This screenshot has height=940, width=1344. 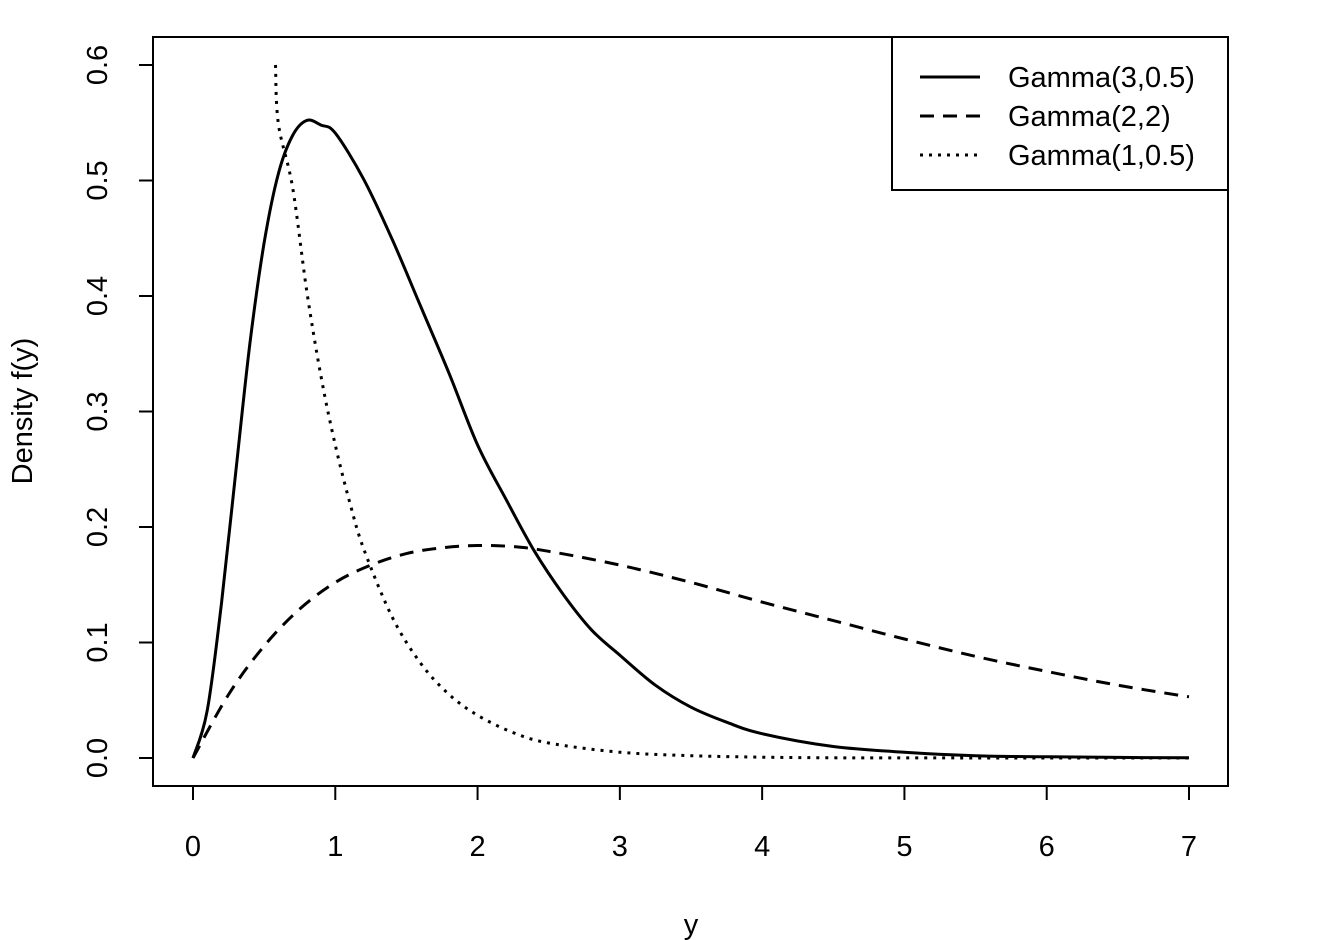 I want to click on x-tick-label: 2, so click(x=478, y=847).